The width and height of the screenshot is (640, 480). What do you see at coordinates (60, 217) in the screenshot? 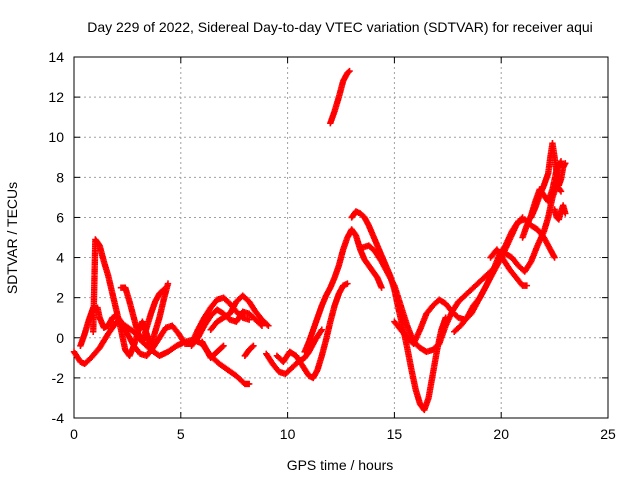
I see `y-tick-label: 6` at bounding box center [60, 217].